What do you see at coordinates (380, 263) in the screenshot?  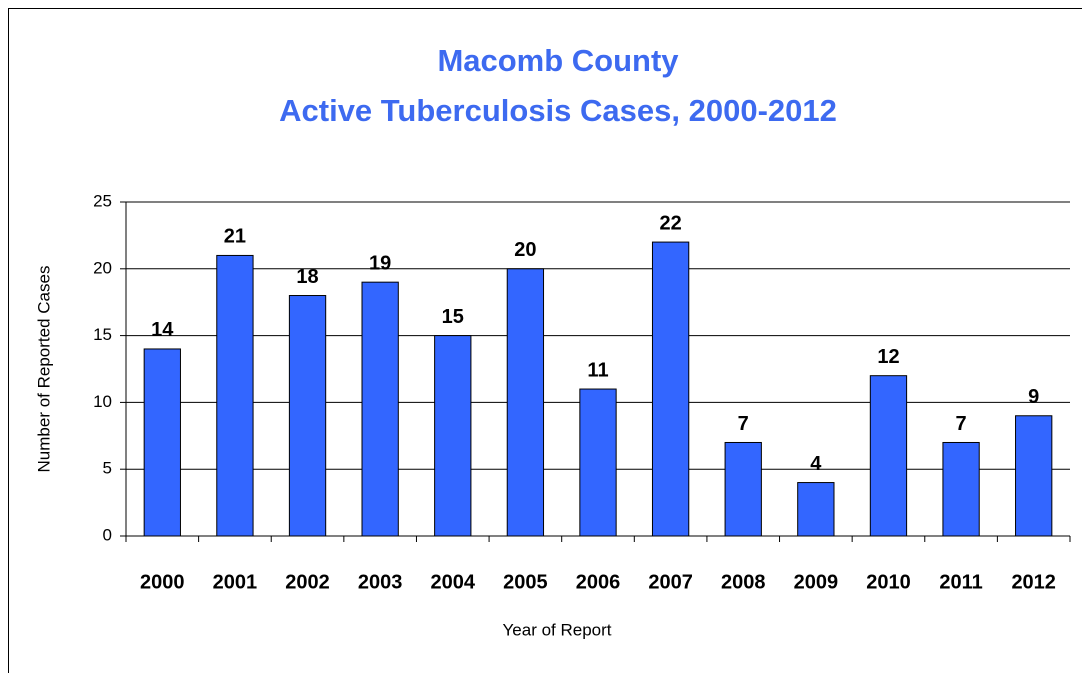 I see `data-label: 19` at bounding box center [380, 263].